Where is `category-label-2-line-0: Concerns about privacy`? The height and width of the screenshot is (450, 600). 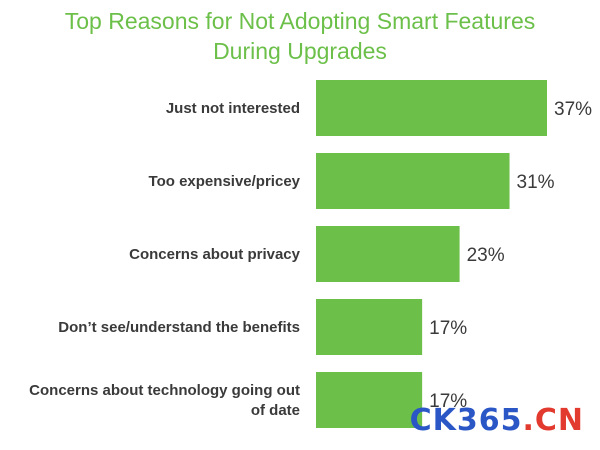 category-label-2-line-0: Concerns about privacy is located at coordinates (215, 254).